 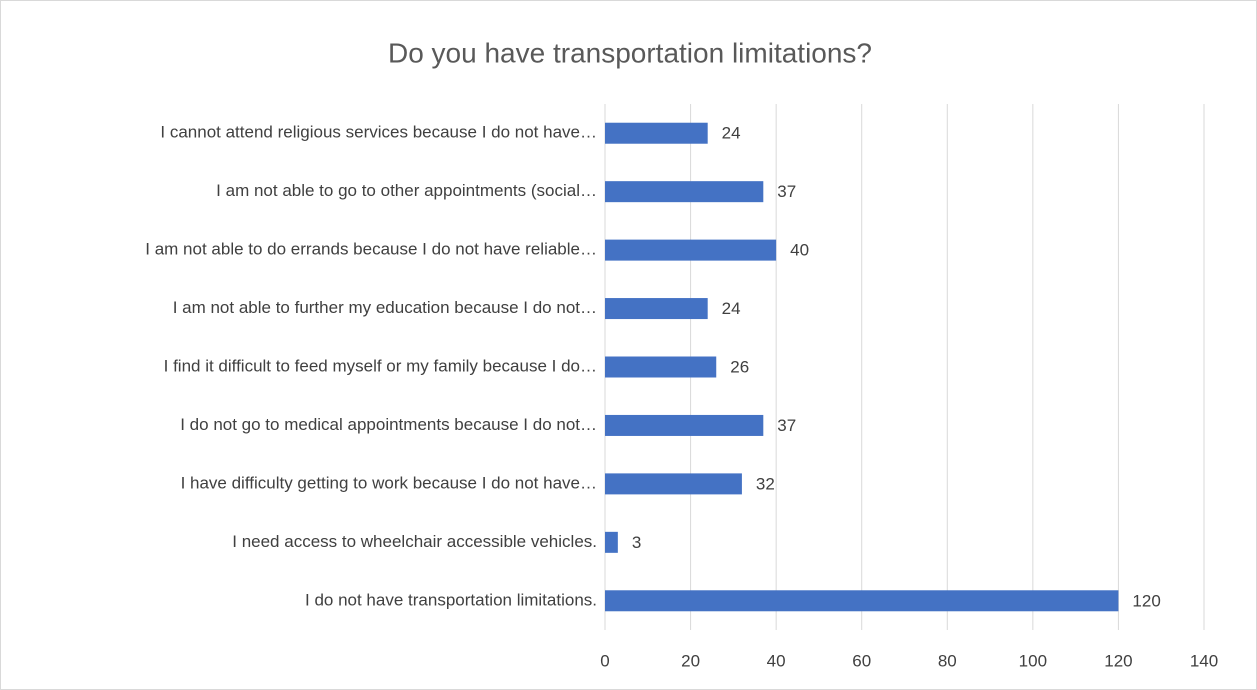 I want to click on x-tick-label: 140, so click(x=1204, y=660).